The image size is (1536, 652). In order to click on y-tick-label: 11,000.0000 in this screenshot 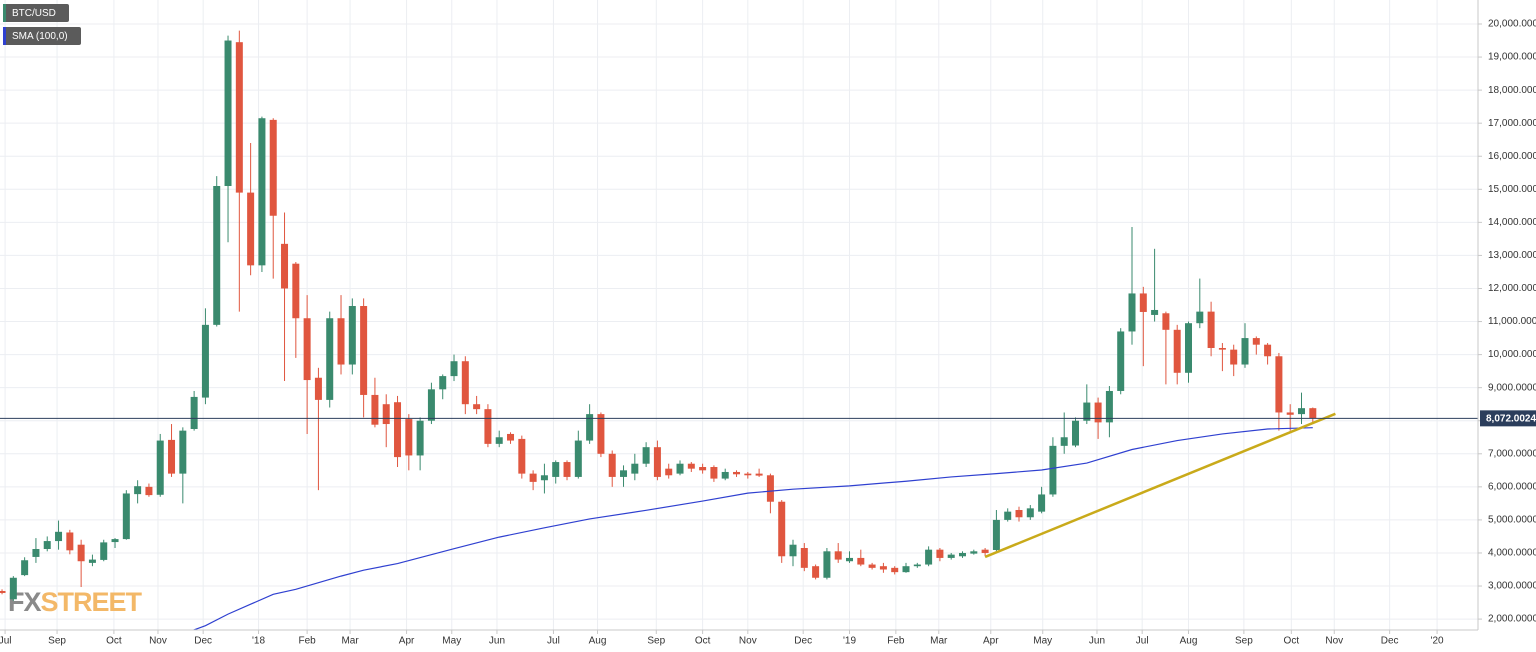, I will do `click(1512, 321)`.